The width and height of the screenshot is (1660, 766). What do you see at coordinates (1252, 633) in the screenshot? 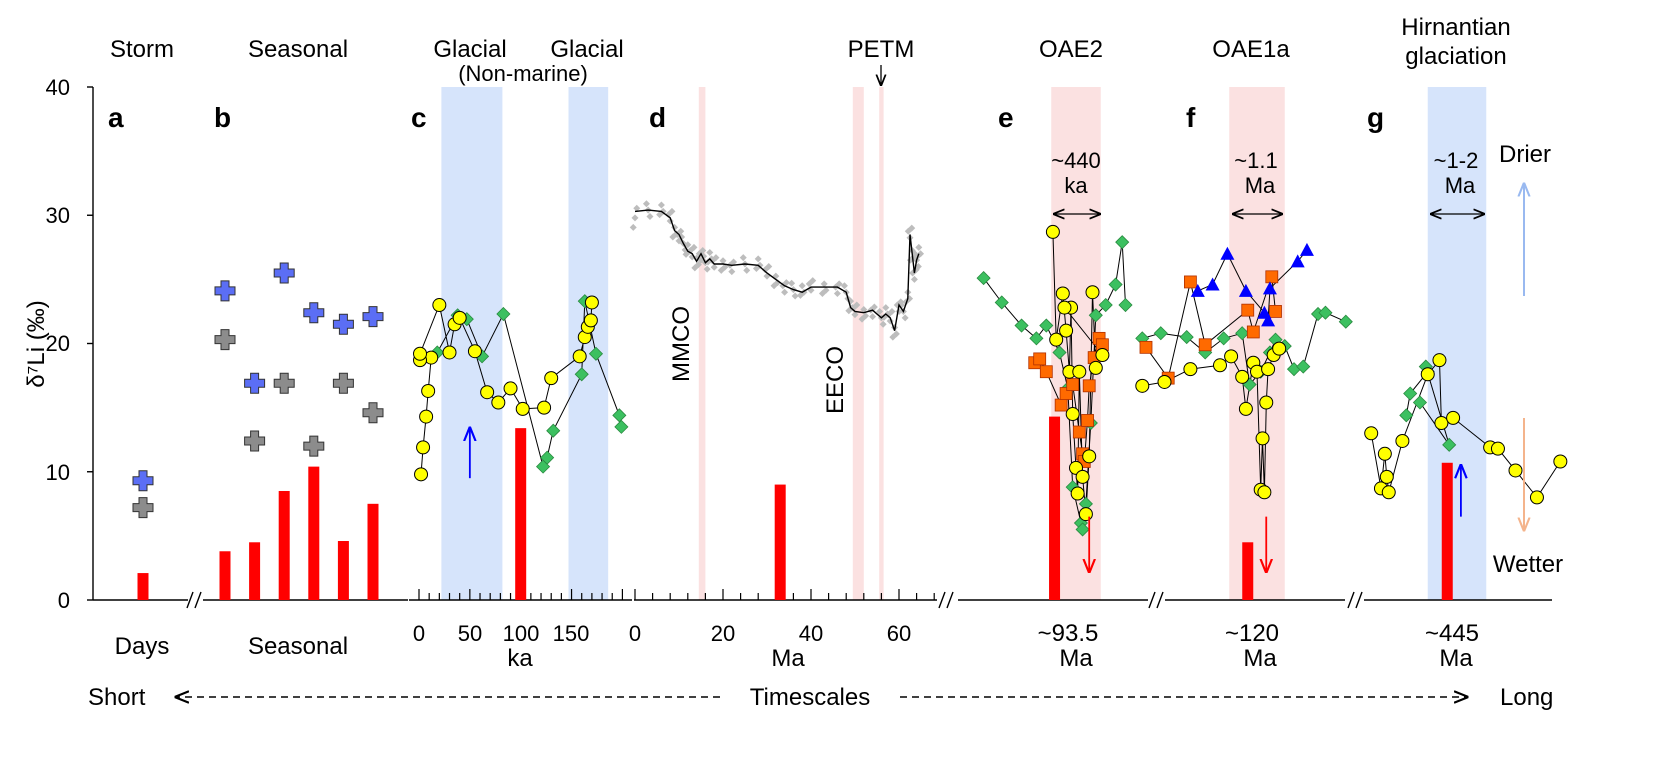
I see `panel-f-bottom-1: ~120` at bounding box center [1252, 633].